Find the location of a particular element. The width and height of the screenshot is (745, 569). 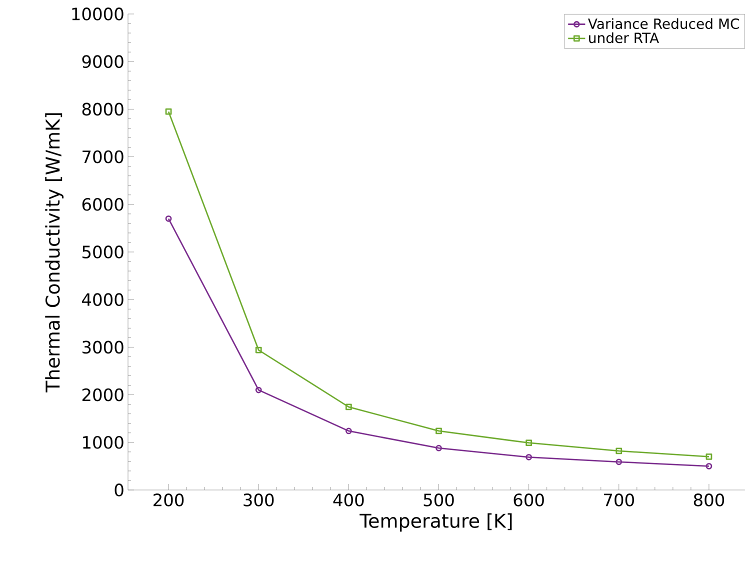

y-tick-label: 7000 is located at coordinates (103, 157).